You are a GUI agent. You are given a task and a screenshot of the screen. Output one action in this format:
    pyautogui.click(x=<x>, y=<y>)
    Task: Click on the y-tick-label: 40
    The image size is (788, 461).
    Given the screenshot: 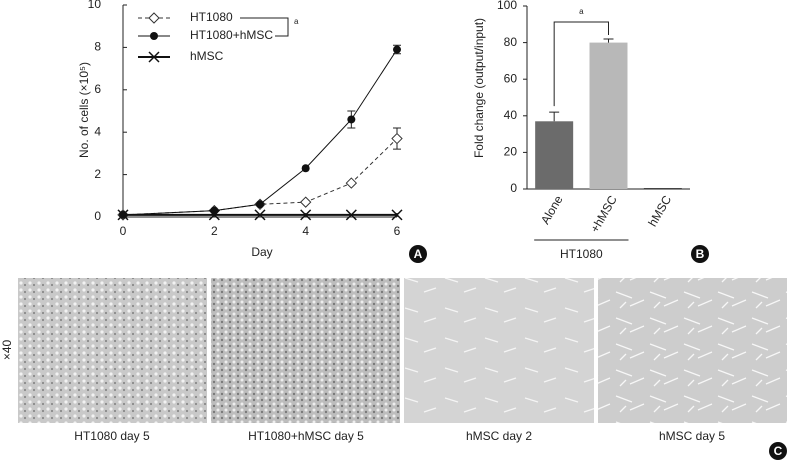 What is the action you would take?
    pyautogui.click(x=511, y=115)
    